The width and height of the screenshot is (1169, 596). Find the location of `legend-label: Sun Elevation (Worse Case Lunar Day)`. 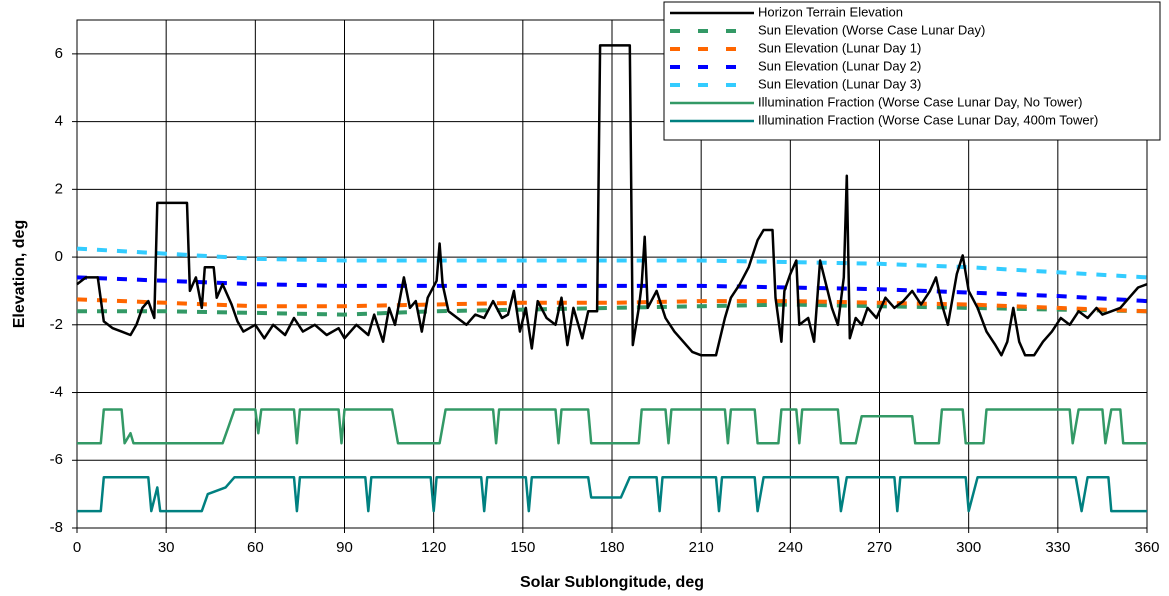

legend-label: Sun Elevation (Worse Case Lunar Day) is located at coordinates (871, 29).